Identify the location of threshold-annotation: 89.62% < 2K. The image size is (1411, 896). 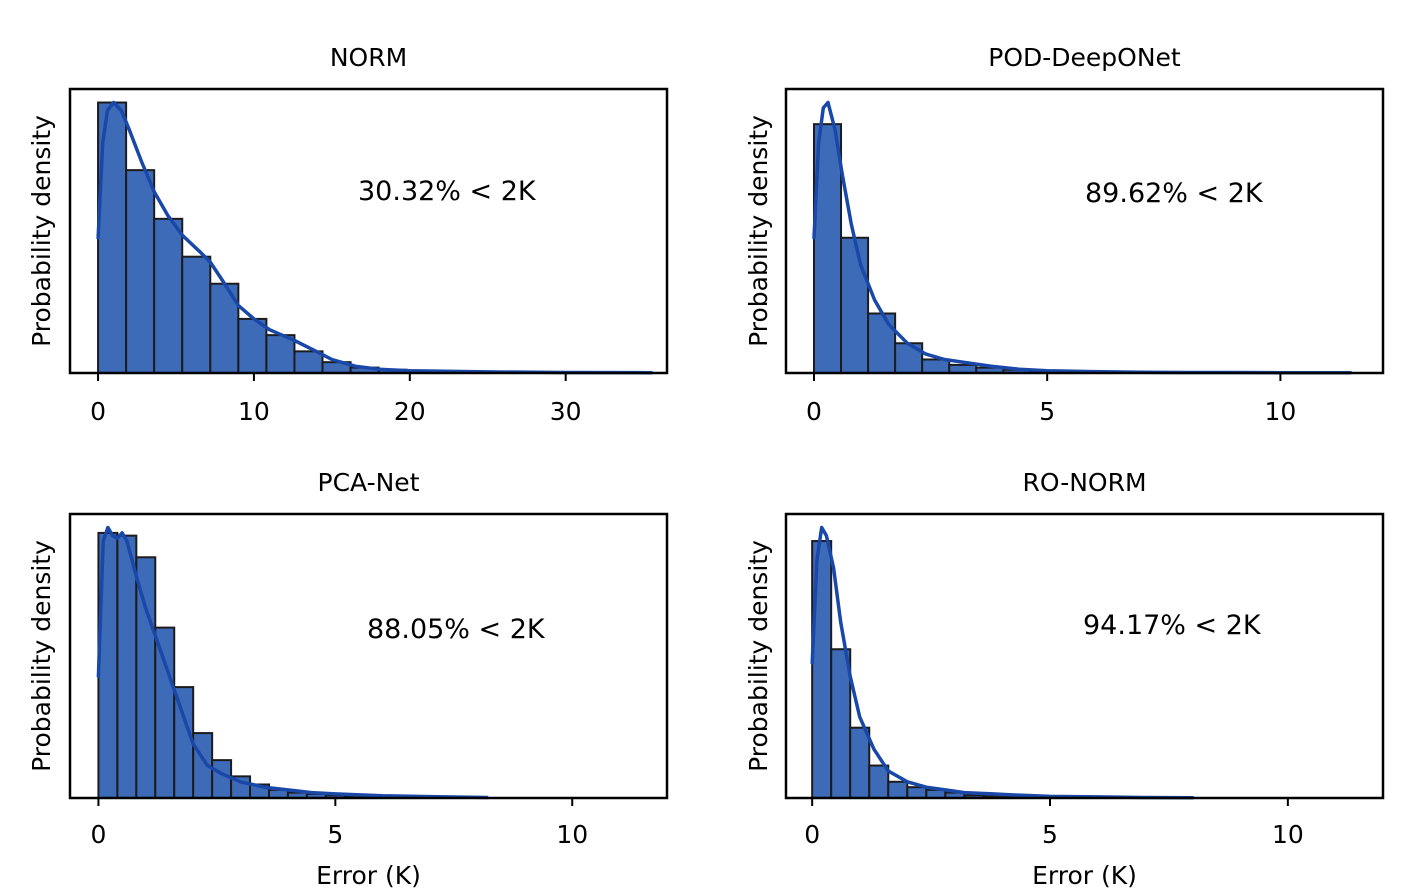
(1174, 193).